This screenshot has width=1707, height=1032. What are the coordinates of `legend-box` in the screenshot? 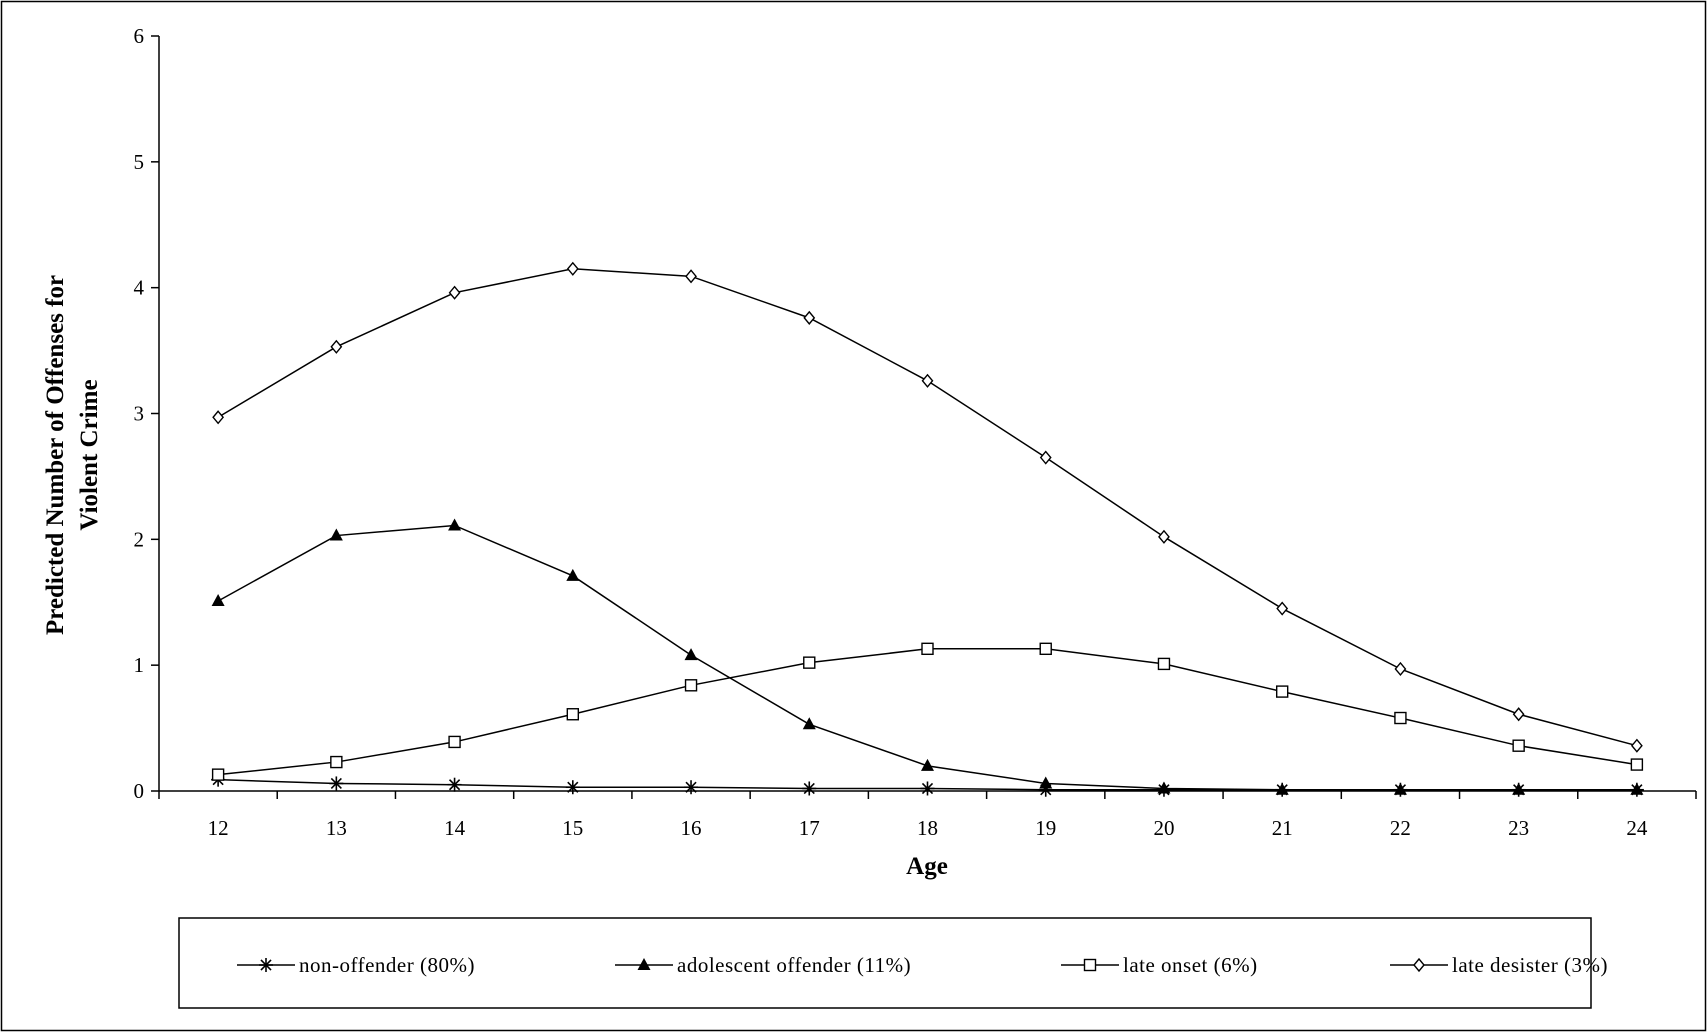 It's located at (885, 963).